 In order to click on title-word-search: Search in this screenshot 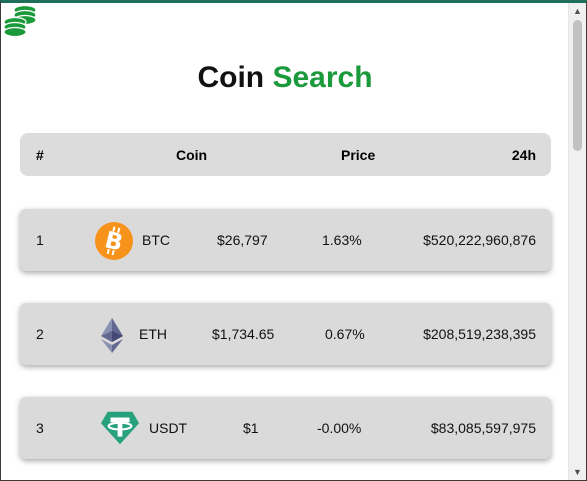, I will do `click(322, 77)`.